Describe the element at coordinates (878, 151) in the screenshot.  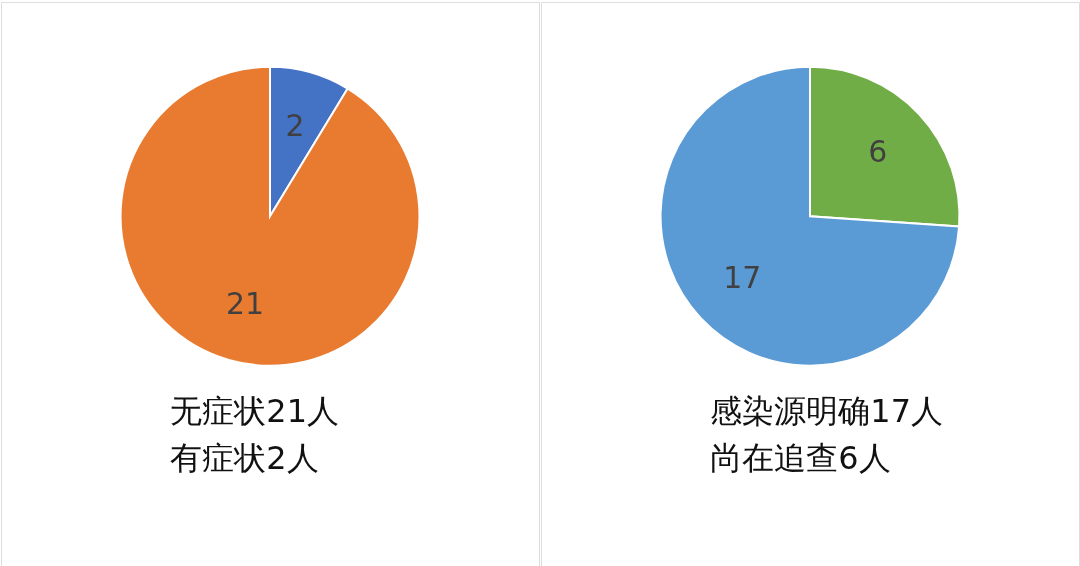
I see `data-label: 6` at that location.